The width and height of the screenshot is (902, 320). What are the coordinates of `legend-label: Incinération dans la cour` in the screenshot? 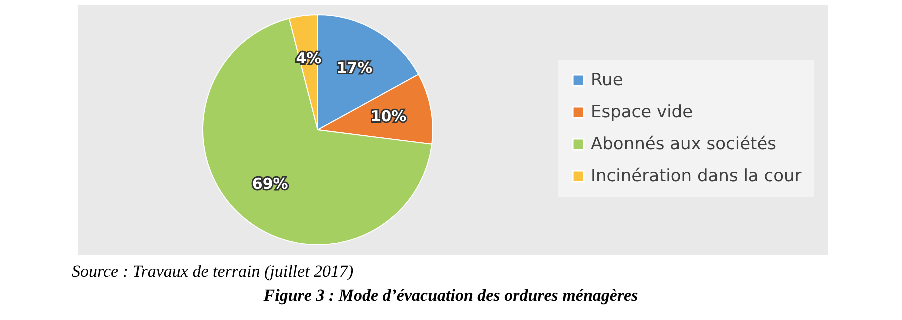 It's located at (696, 176).